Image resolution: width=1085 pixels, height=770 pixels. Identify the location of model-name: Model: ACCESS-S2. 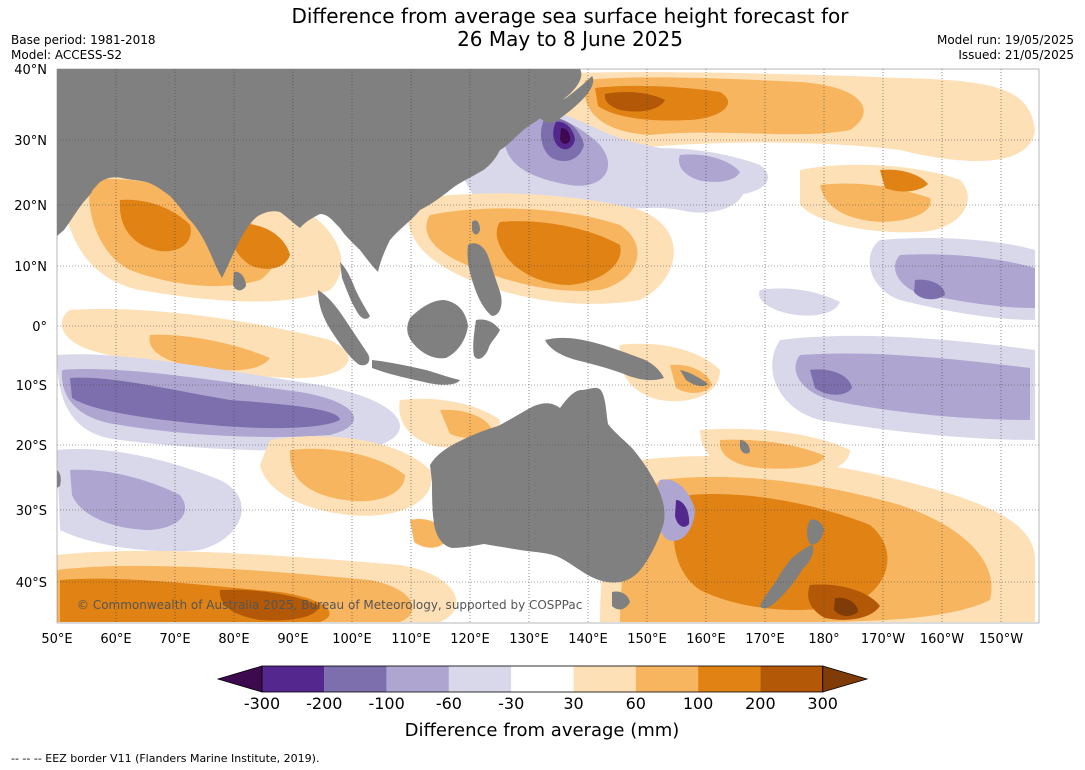
(67, 55).